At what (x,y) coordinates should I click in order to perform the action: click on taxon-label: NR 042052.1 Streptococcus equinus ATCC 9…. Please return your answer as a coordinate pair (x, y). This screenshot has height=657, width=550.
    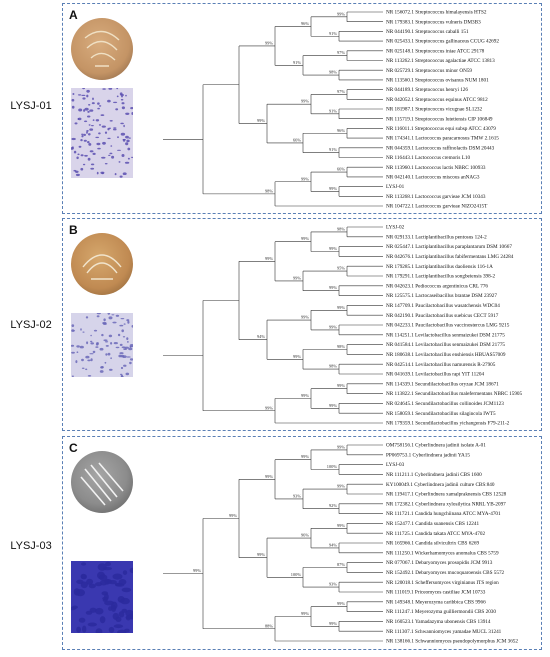
    Looking at the image, I should click on (437, 100).